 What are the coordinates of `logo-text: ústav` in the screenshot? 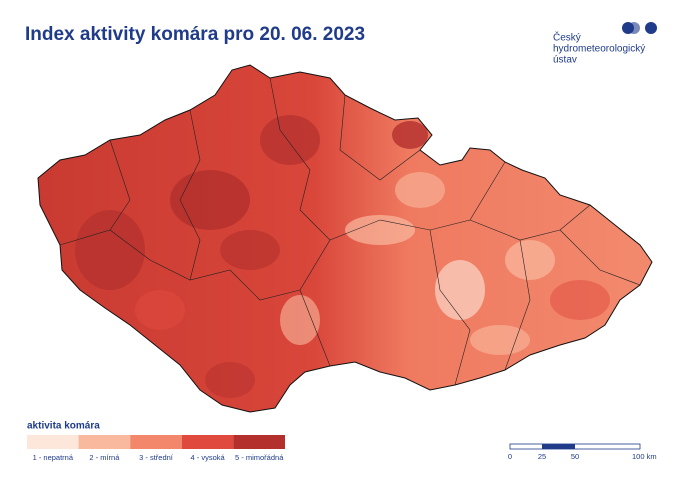 It's located at (565, 60).